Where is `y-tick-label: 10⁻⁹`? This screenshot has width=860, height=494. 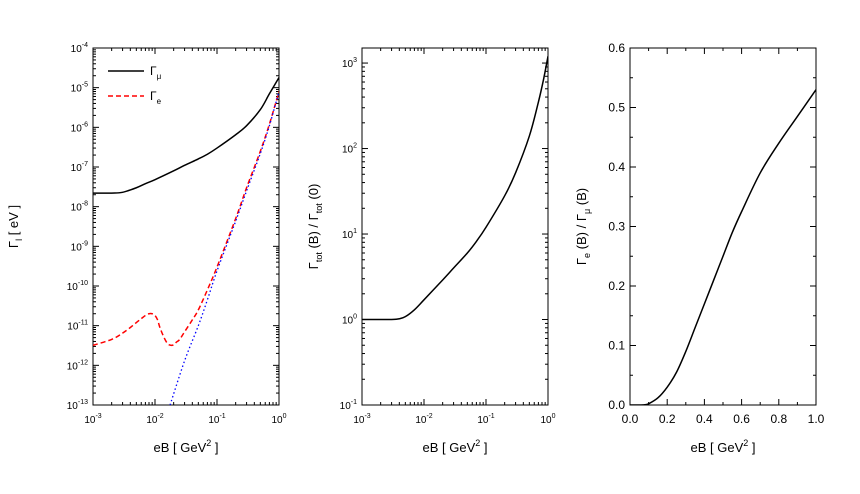 y-tick-label: 10⁻⁹ is located at coordinates (79, 246).